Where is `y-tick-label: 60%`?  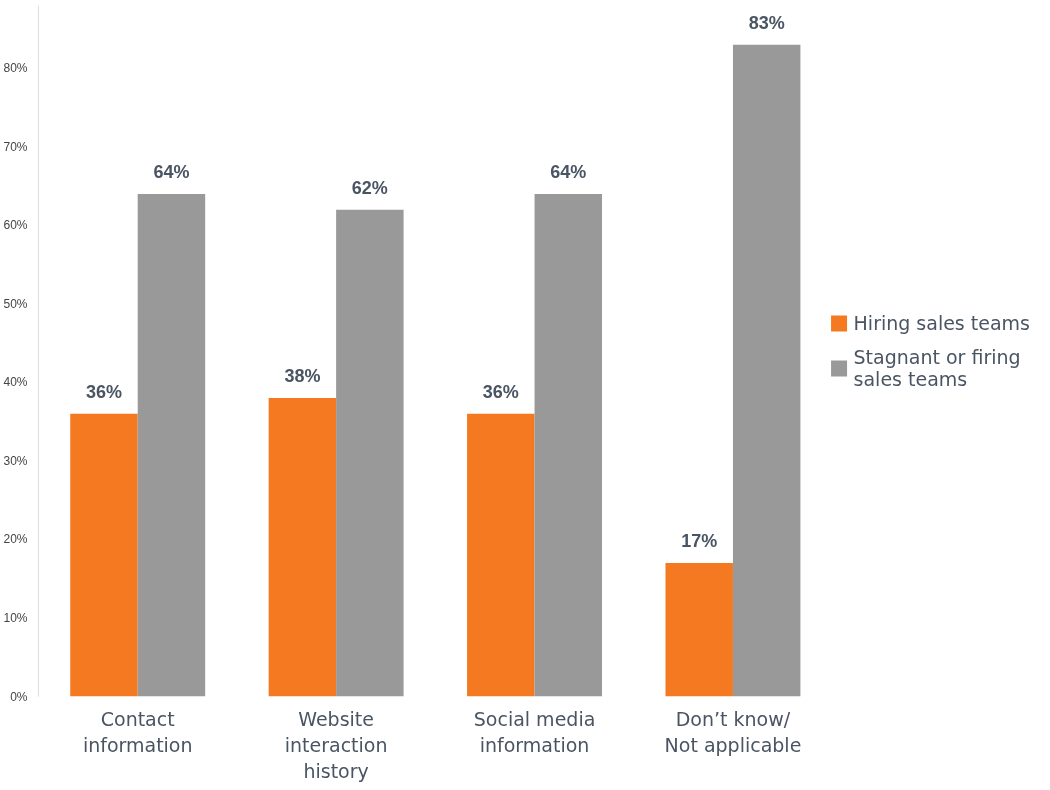
y-tick-label: 60% is located at coordinates (15, 225).